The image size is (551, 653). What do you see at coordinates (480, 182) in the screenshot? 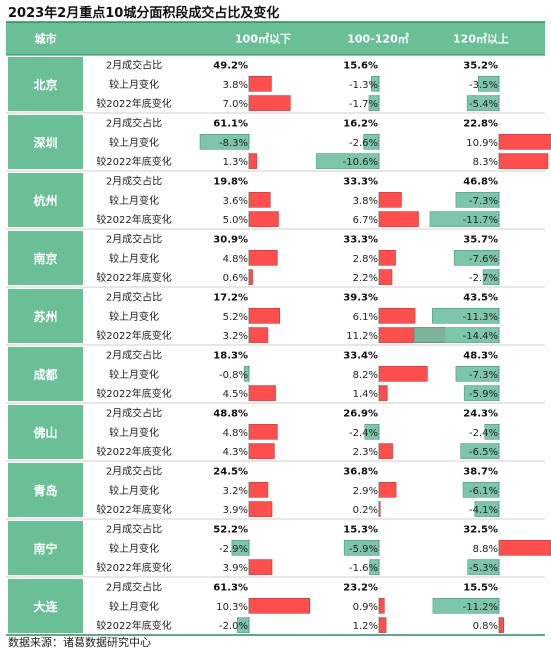
I see `share-value: 46.8%` at bounding box center [480, 182].